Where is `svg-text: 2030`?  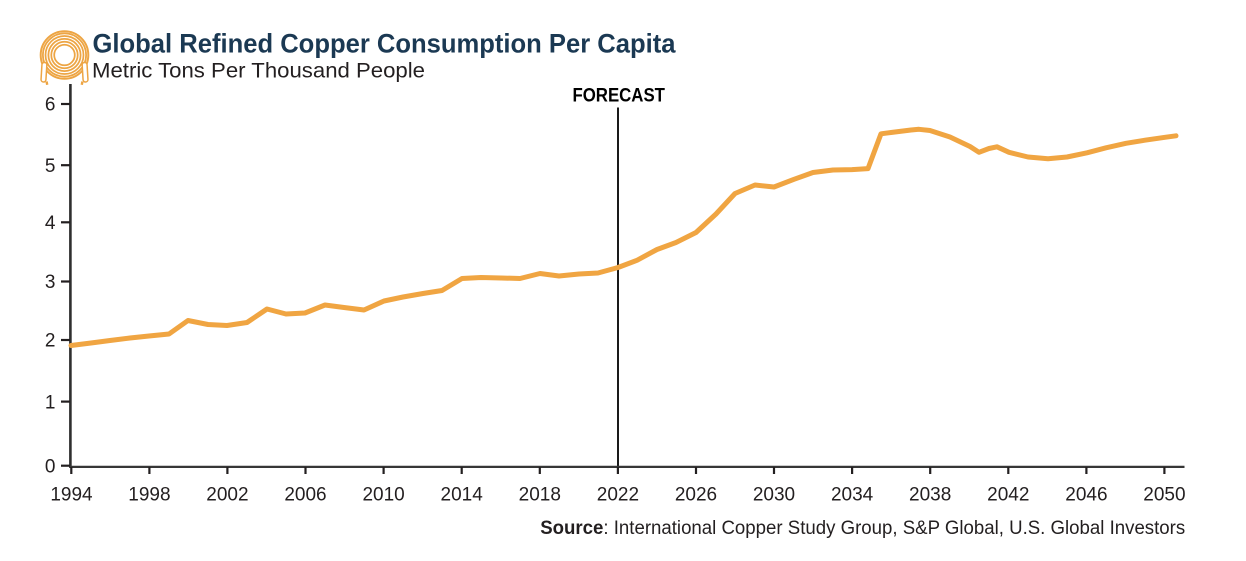 svg-text: 2030 is located at coordinates (774, 494).